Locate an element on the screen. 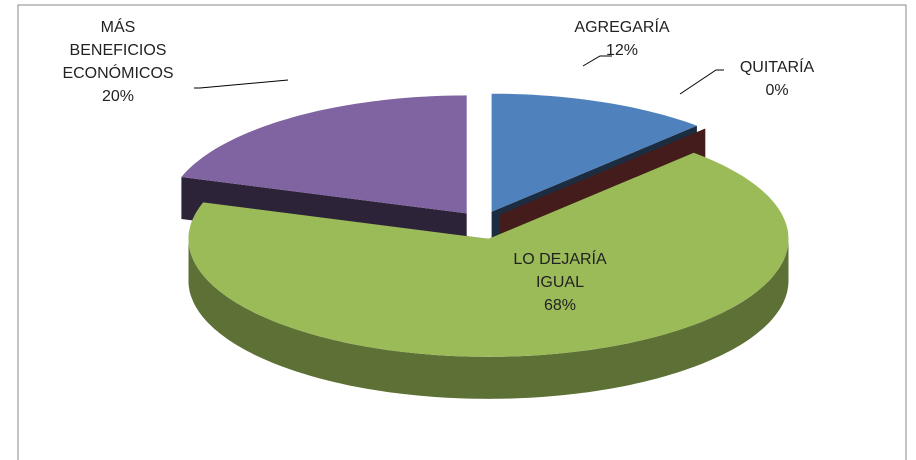 This screenshot has height=460, width=916. data-label: LO DEJARÍA IGUAL 68% is located at coordinates (560, 282).